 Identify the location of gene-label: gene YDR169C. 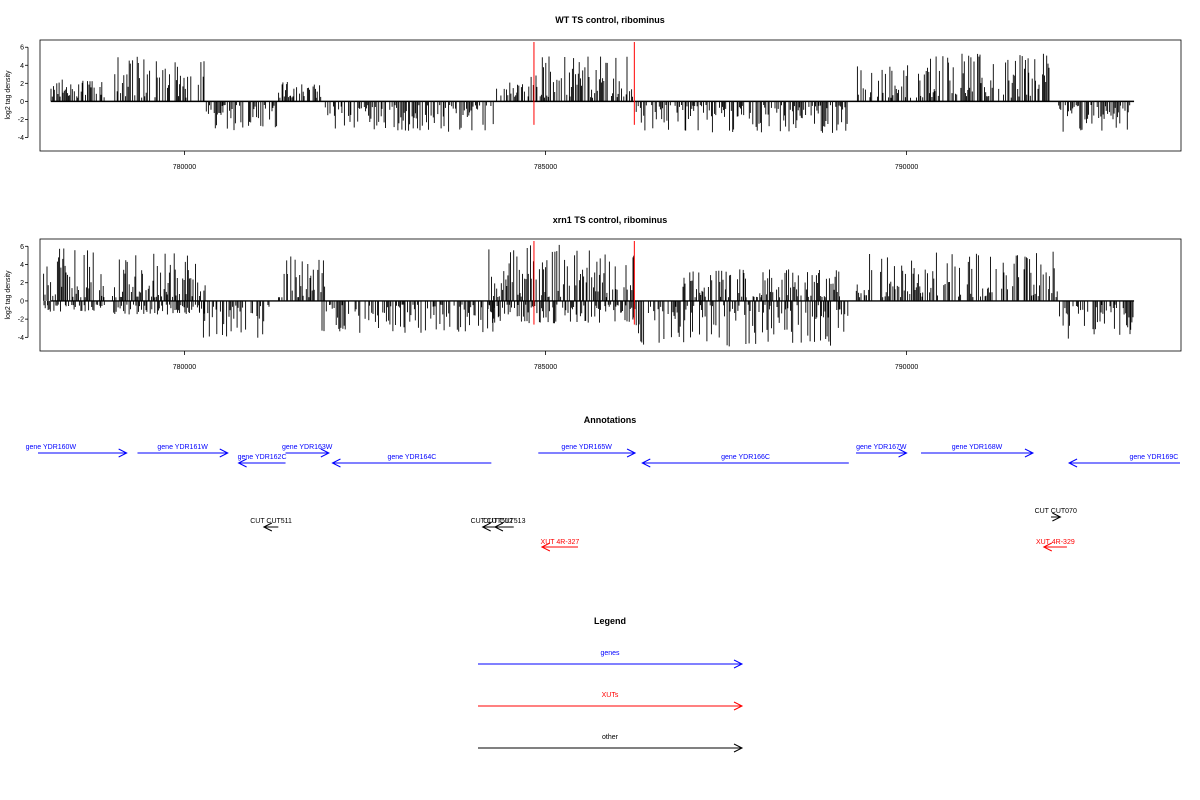
(1153, 457).